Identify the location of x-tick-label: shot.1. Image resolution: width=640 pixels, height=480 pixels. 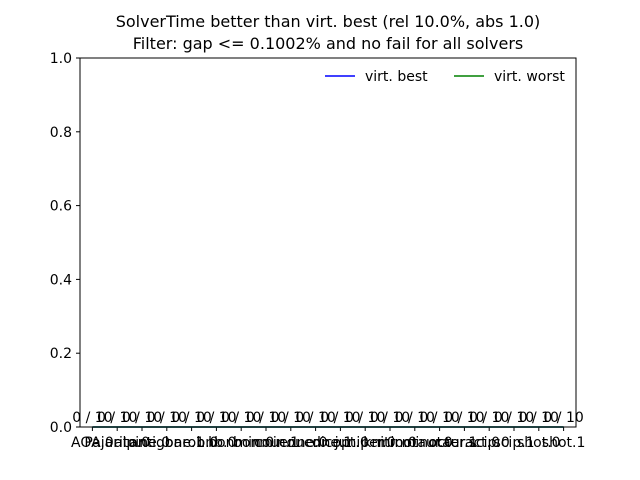
(564, 443).